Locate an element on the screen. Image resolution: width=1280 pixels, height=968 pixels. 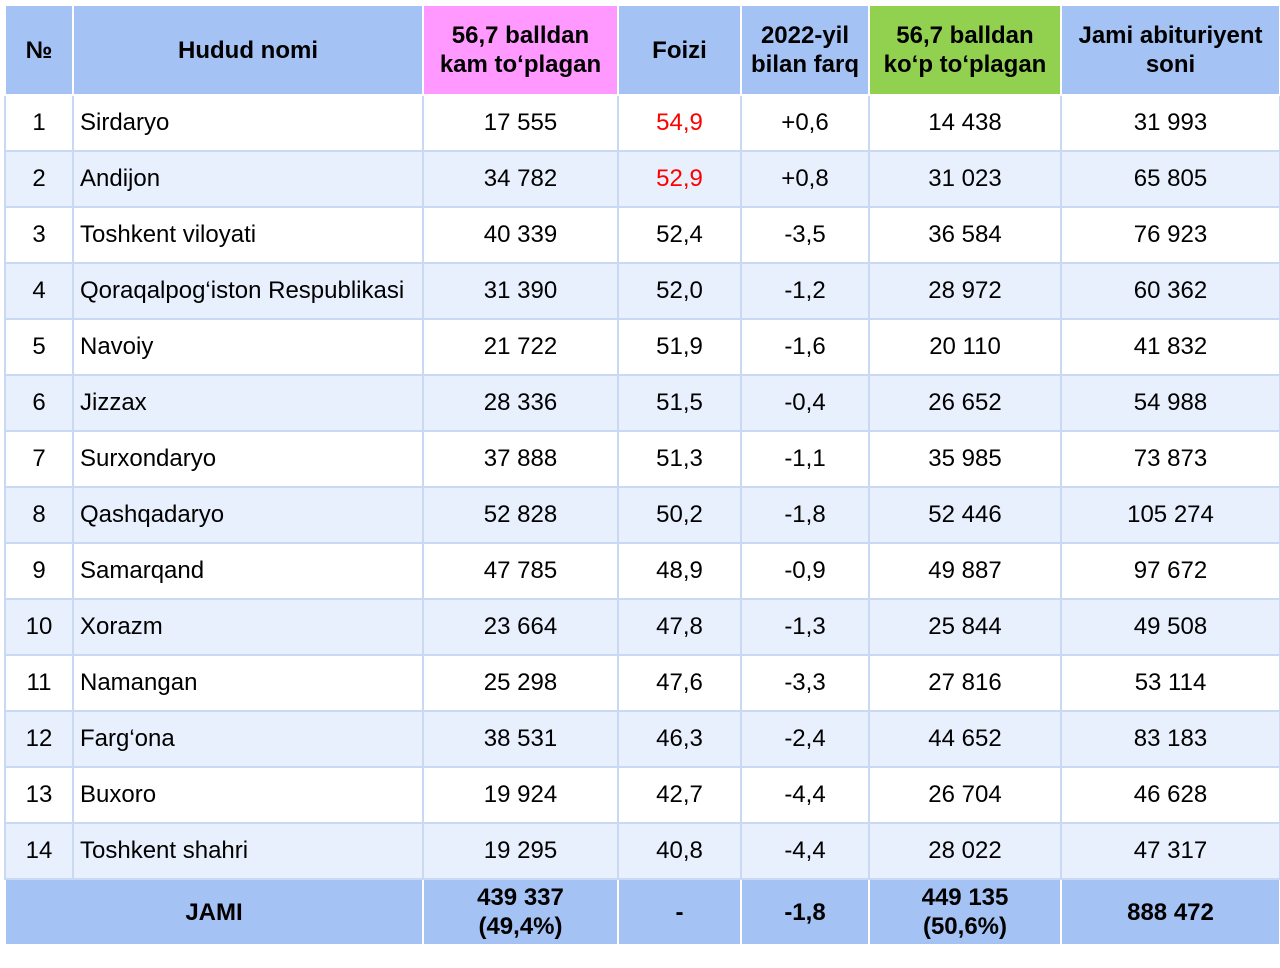
cell-percent: 51,9 is located at coordinates (679, 347).